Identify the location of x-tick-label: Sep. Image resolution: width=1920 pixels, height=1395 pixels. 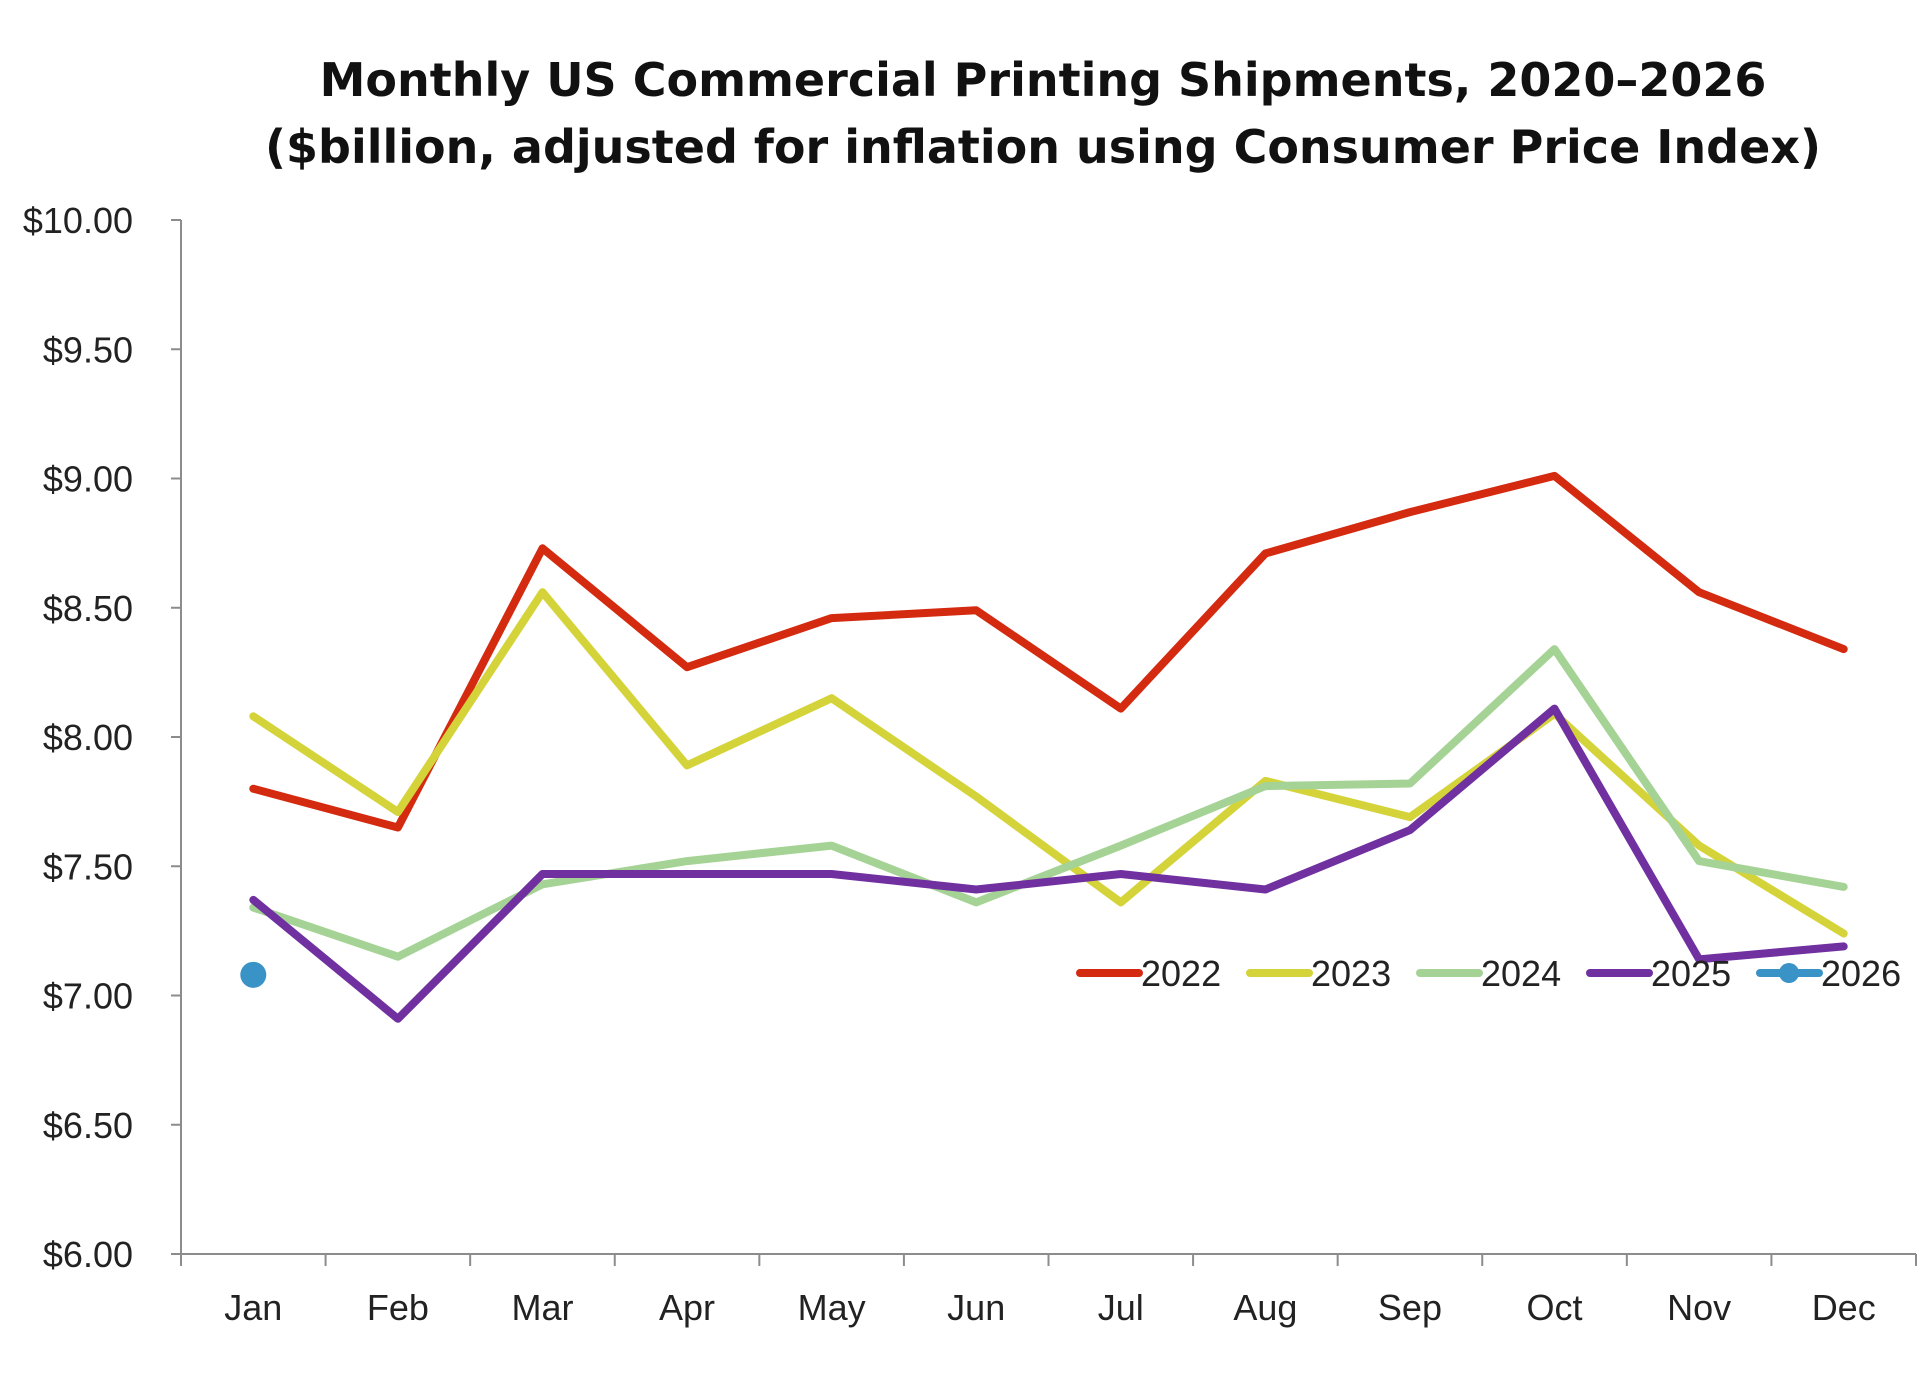
(1410, 1307).